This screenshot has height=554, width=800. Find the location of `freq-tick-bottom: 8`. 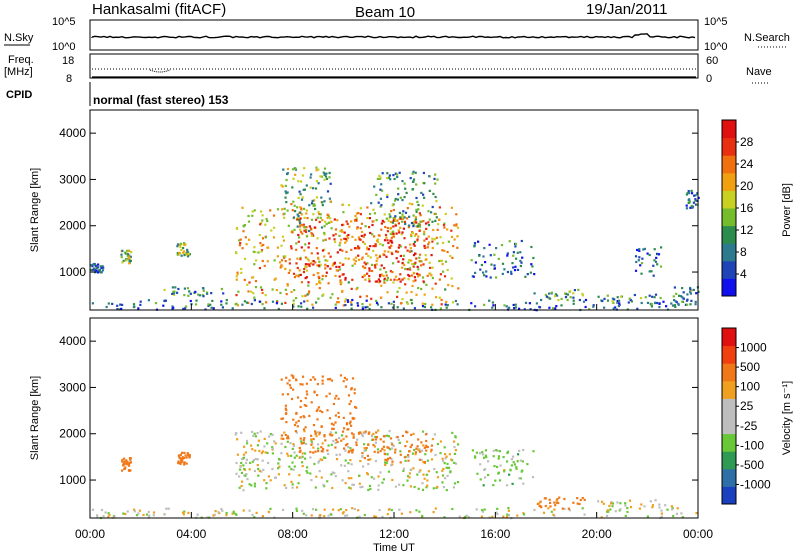

freq-tick-bottom: 8 is located at coordinates (69, 79).